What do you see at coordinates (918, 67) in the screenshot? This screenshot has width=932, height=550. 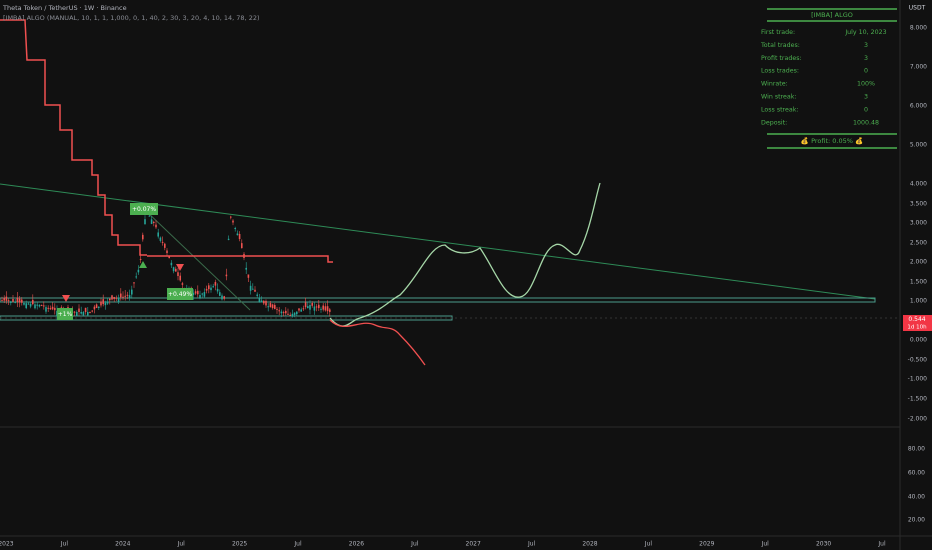 I see `price-tick-label: 7.000` at bounding box center [918, 67].